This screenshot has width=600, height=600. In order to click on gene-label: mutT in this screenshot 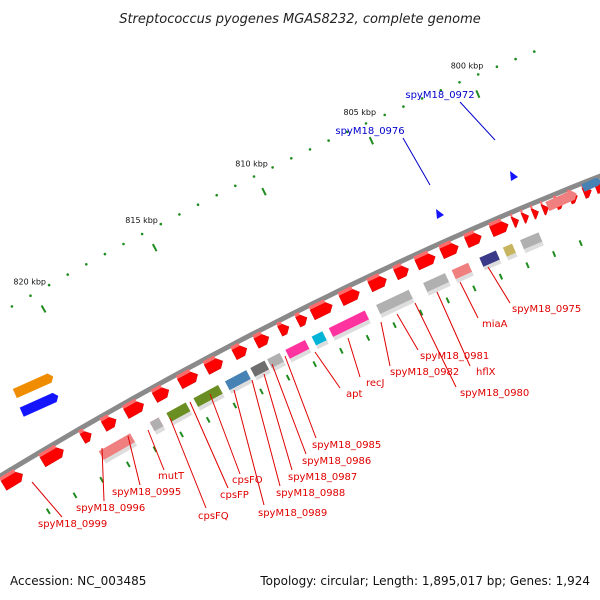, I will do `click(171, 476)`.